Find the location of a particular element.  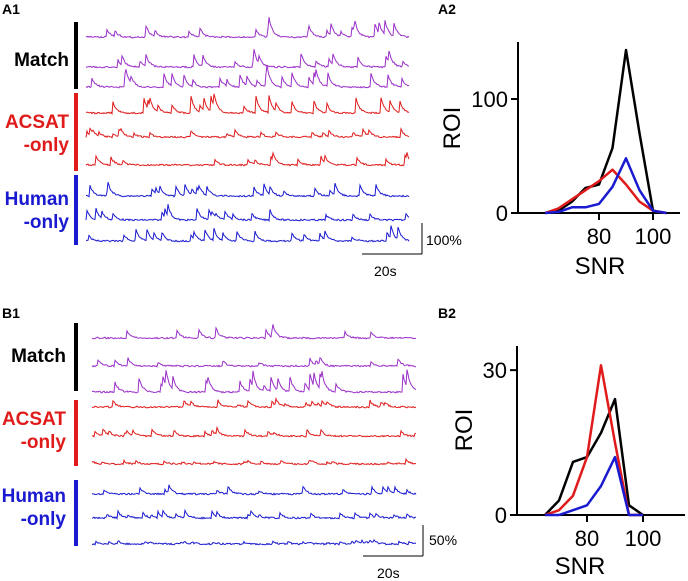

a2-x-tick-label: 80 is located at coordinates (599, 236).